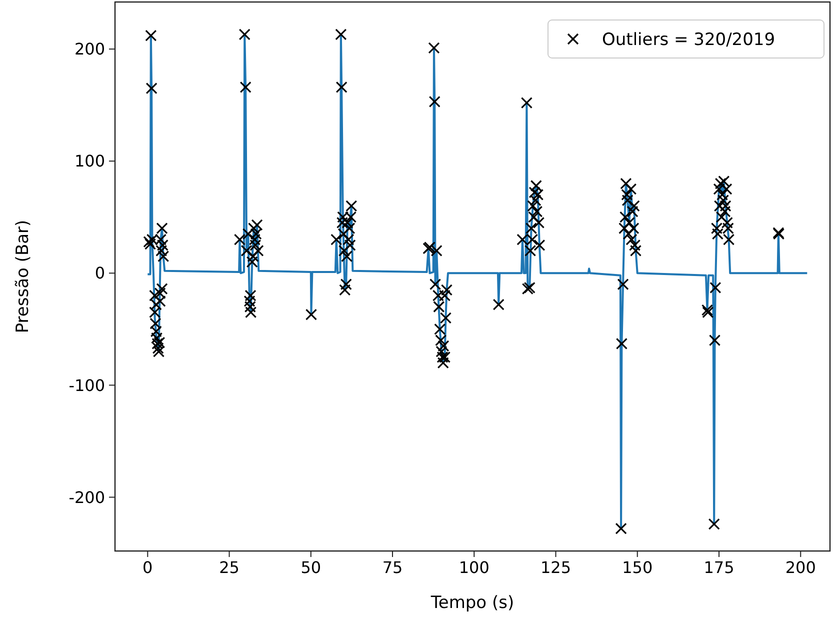 Image resolution: width=834 pixels, height=618 pixels. Describe the element at coordinates (311, 567) in the screenshot. I see `x-tick-label: 50` at that location.